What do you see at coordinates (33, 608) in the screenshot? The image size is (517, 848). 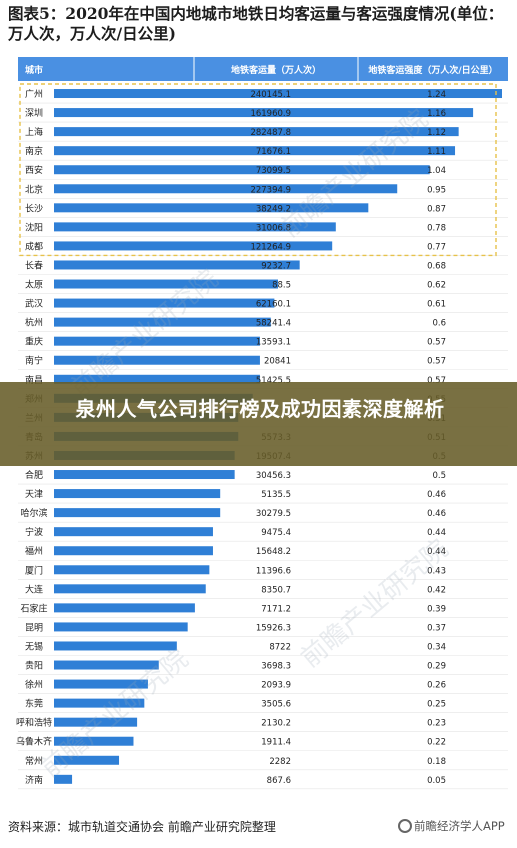 I see `city-label: 石家庄` at bounding box center [33, 608].